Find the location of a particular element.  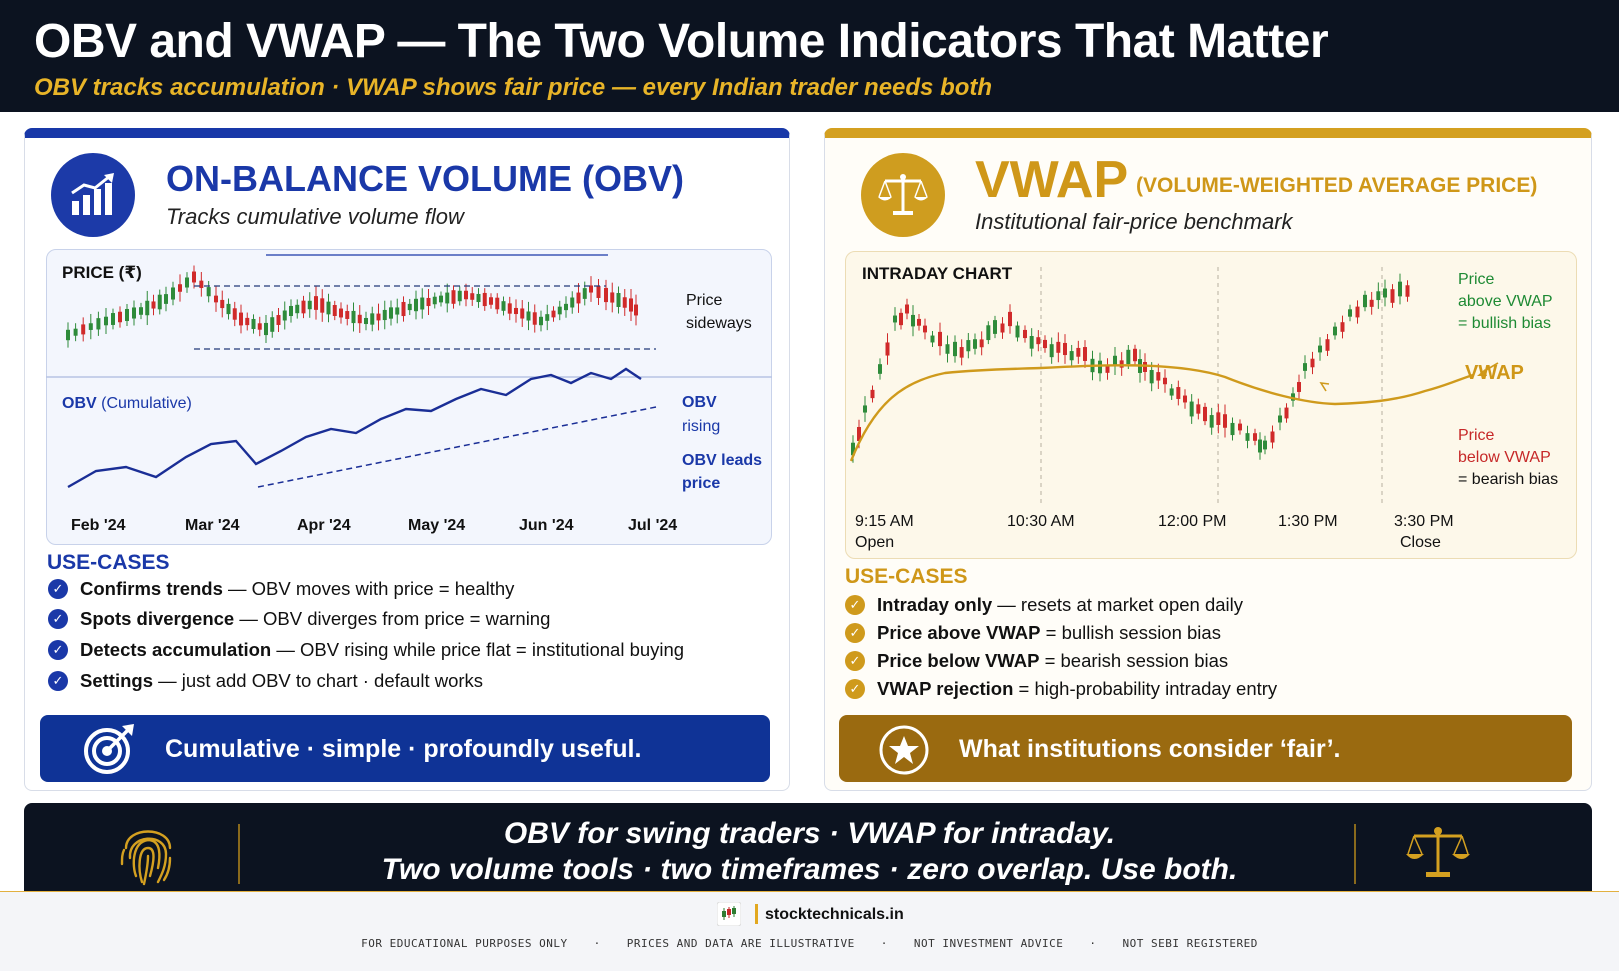

brand-name: stocktechnicals.in is located at coordinates (834, 914).